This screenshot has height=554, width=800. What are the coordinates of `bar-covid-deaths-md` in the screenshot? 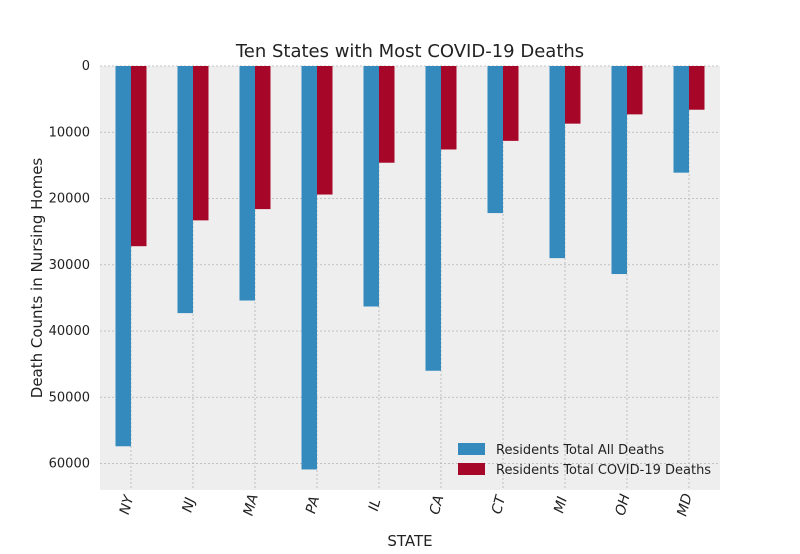 It's located at (697, 88).